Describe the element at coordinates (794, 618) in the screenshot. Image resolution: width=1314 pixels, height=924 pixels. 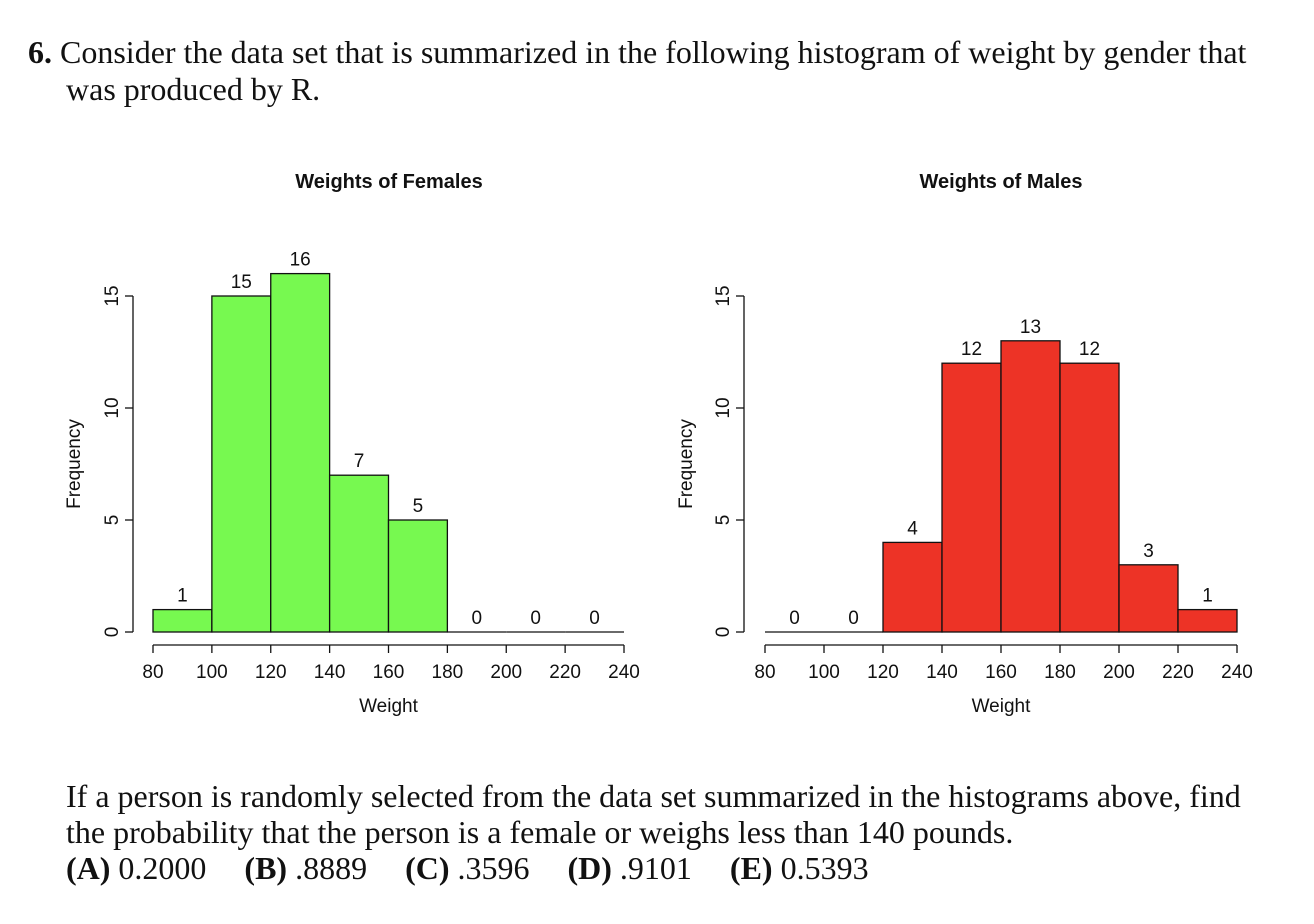
I see `male-bar-label-0: 0` at that location.